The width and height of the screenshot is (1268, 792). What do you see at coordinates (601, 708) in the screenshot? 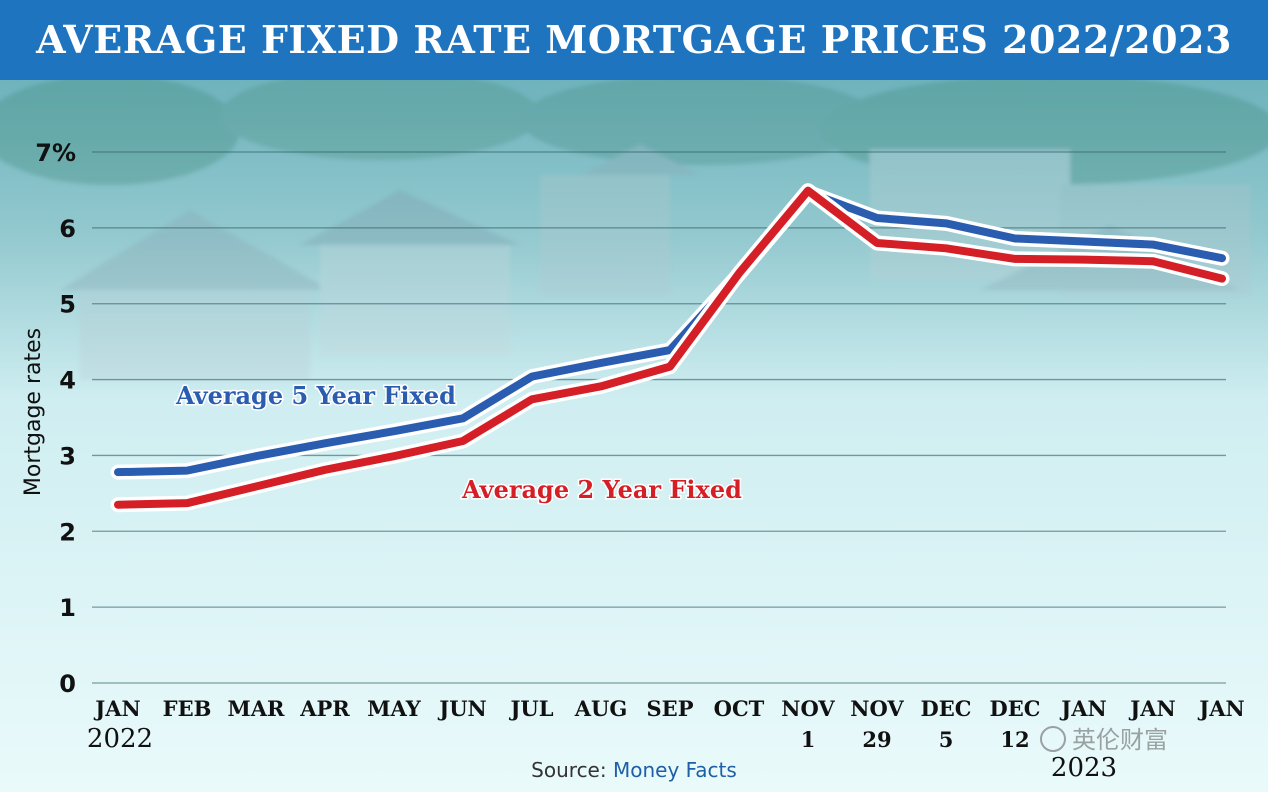
I see `x-tick-label: AUG` at bounding box center [601, 708].